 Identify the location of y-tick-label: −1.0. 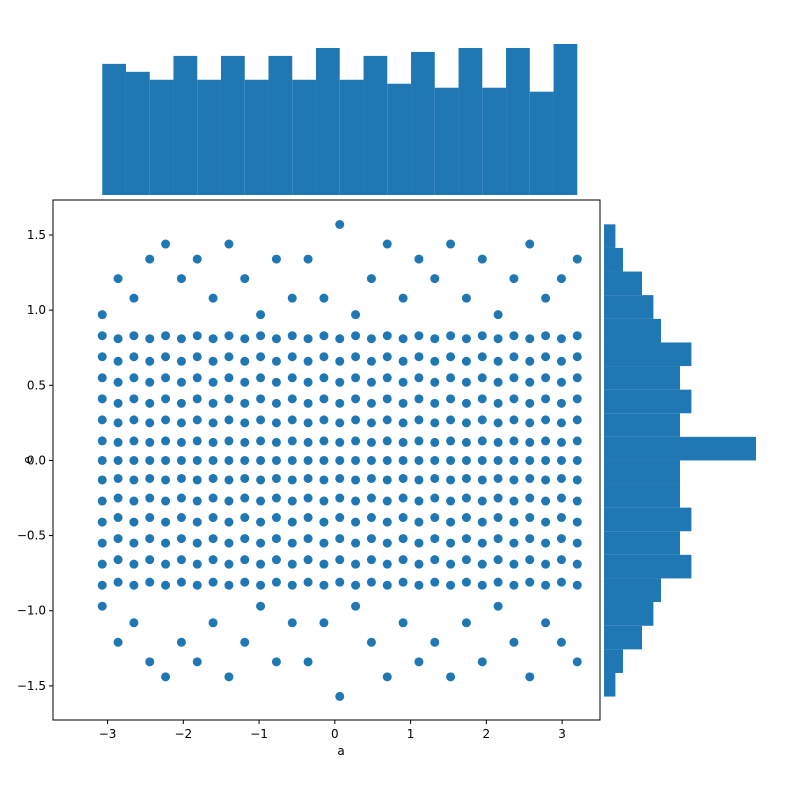
(31, 611).